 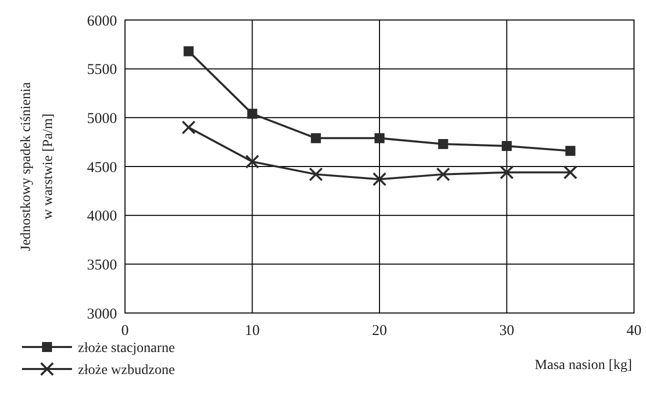 I want to click on x-tick-label: 0, so click(x=125, y=331).